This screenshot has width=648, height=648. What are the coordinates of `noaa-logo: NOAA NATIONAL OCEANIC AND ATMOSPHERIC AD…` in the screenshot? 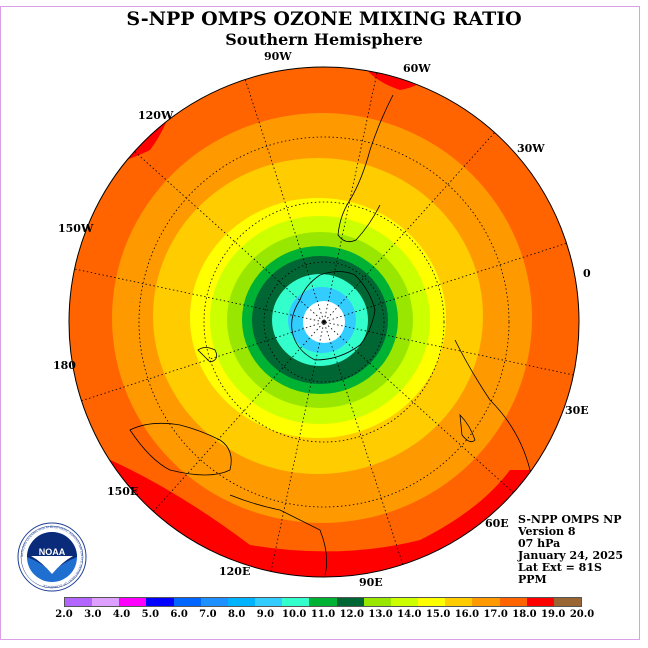 It's located at (52, 557).